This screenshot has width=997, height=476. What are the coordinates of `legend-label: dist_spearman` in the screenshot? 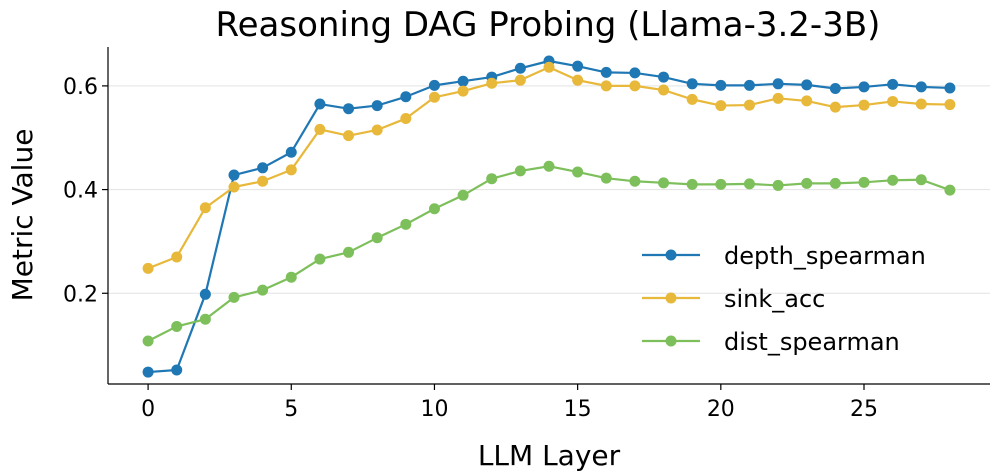 It's located at (812, 342).